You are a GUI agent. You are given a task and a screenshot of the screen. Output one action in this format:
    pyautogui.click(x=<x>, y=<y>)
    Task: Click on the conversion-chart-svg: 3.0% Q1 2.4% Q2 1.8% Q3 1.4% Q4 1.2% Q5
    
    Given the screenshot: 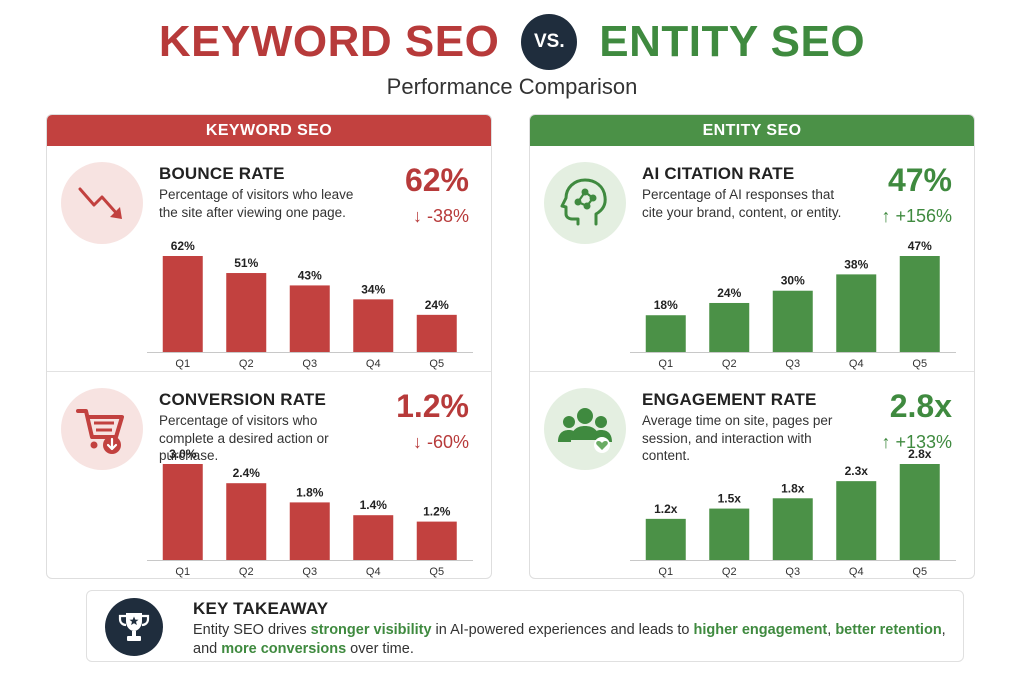 What is the action you would take?
    pyautogui.click(x=310, y=512)
    